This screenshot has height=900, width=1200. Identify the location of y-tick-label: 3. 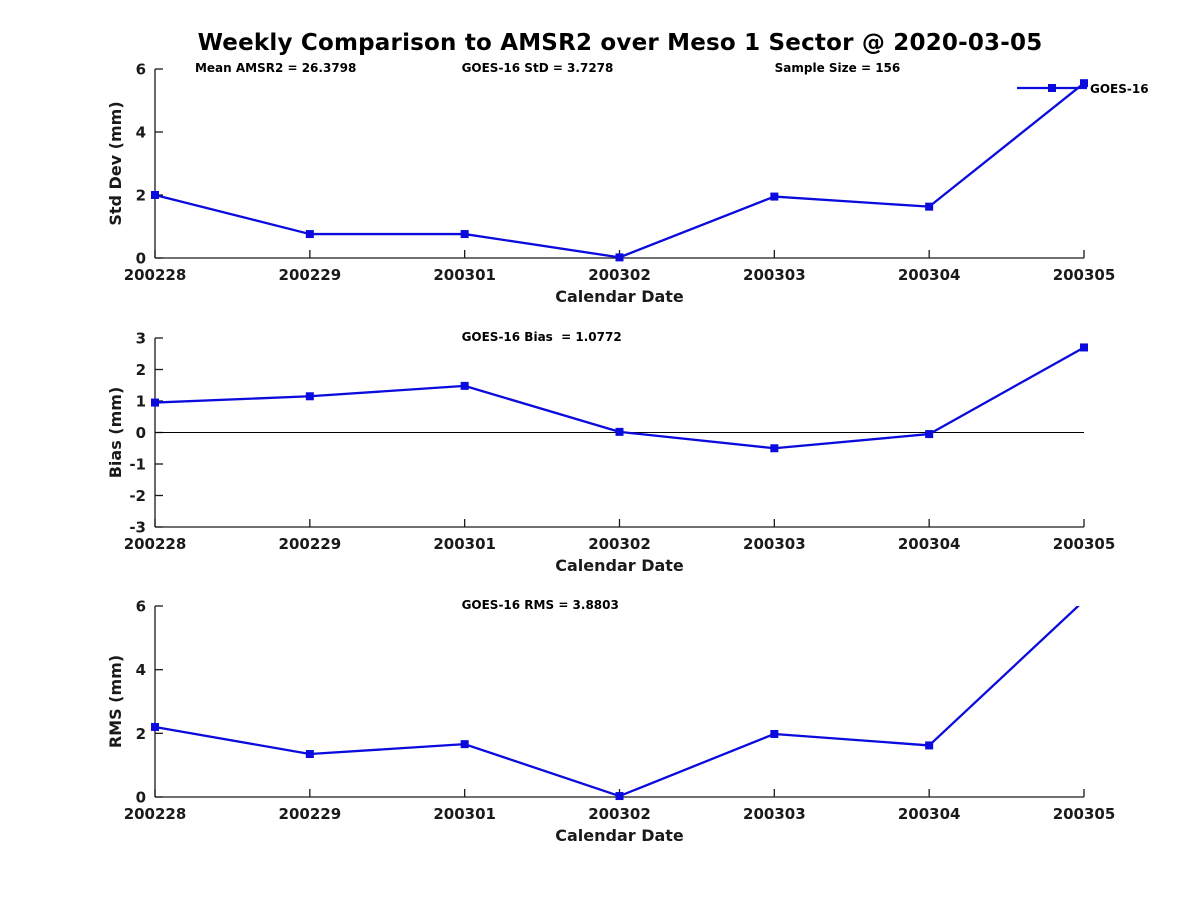
(141, 339).